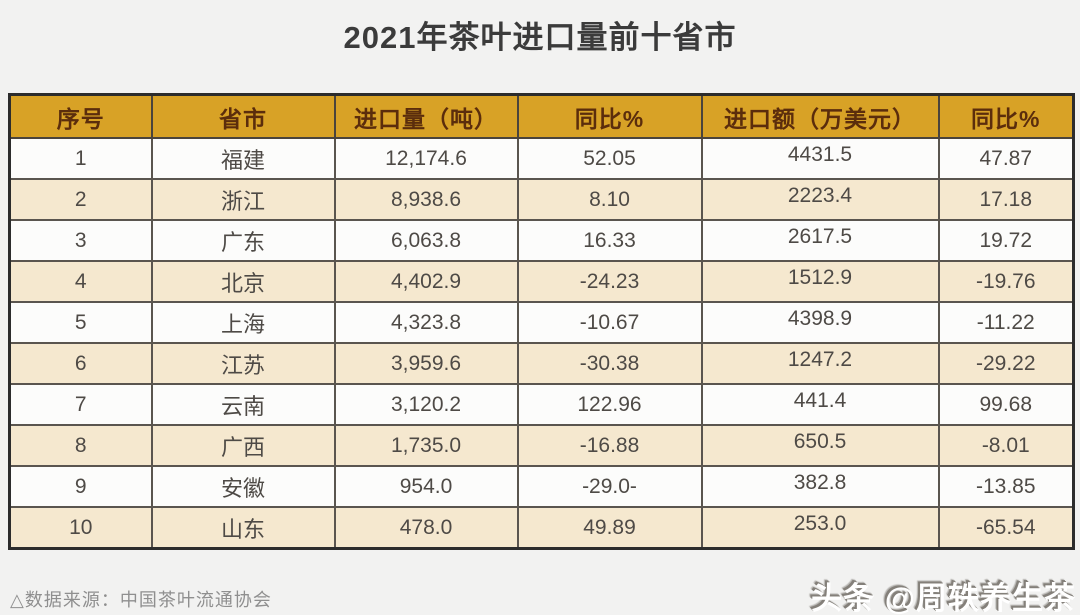  Describe the element at coordinates (540, 37) in the screenshot. I see `page-title: 2021年茶叶进口量前十省市` at that location.